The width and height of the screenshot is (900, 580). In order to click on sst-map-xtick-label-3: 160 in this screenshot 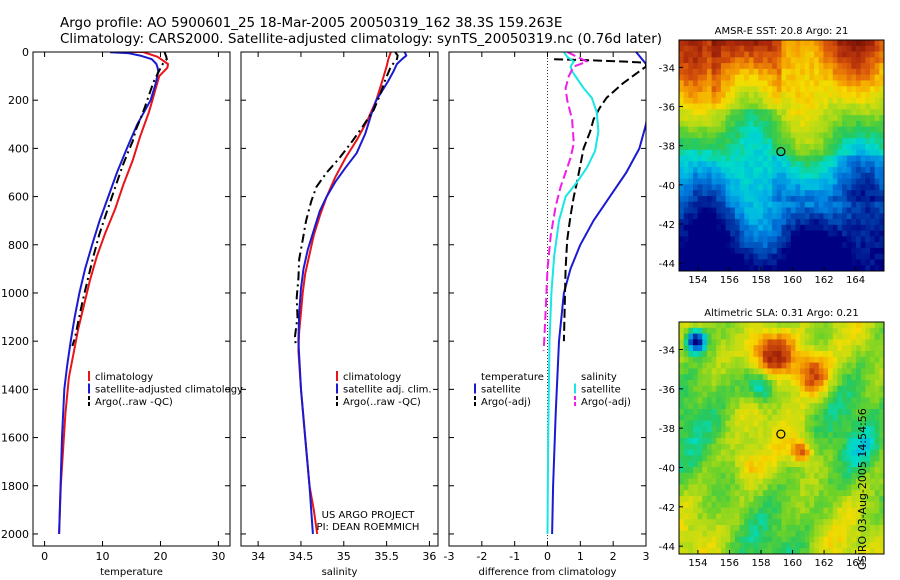, I will do `click(792, 280)`.